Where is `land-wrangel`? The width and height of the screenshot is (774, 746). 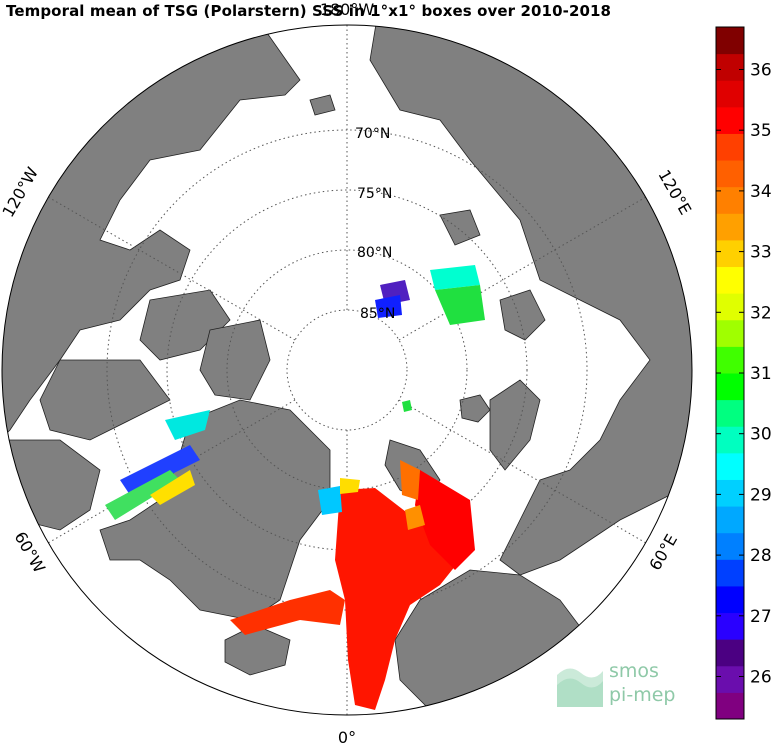
land-wrangel is located at coordinates (322, 105).